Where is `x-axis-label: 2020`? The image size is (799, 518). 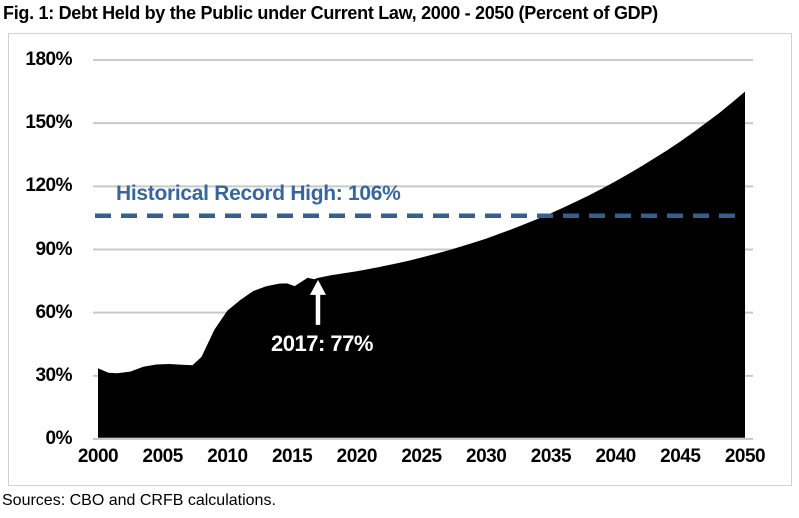 x-axis-label: 2020 is located at coordinates (357, 456).